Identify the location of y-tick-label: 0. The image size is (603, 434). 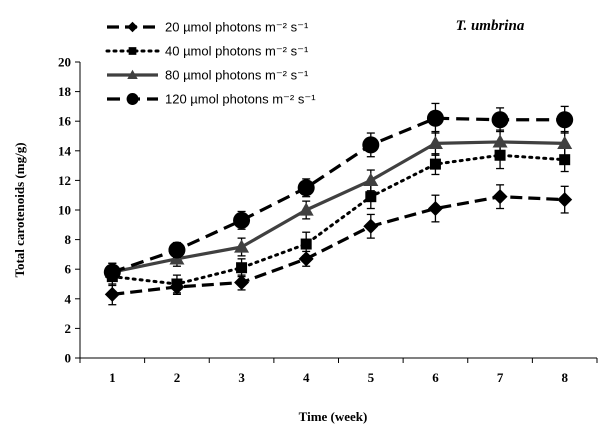
(68, 358).